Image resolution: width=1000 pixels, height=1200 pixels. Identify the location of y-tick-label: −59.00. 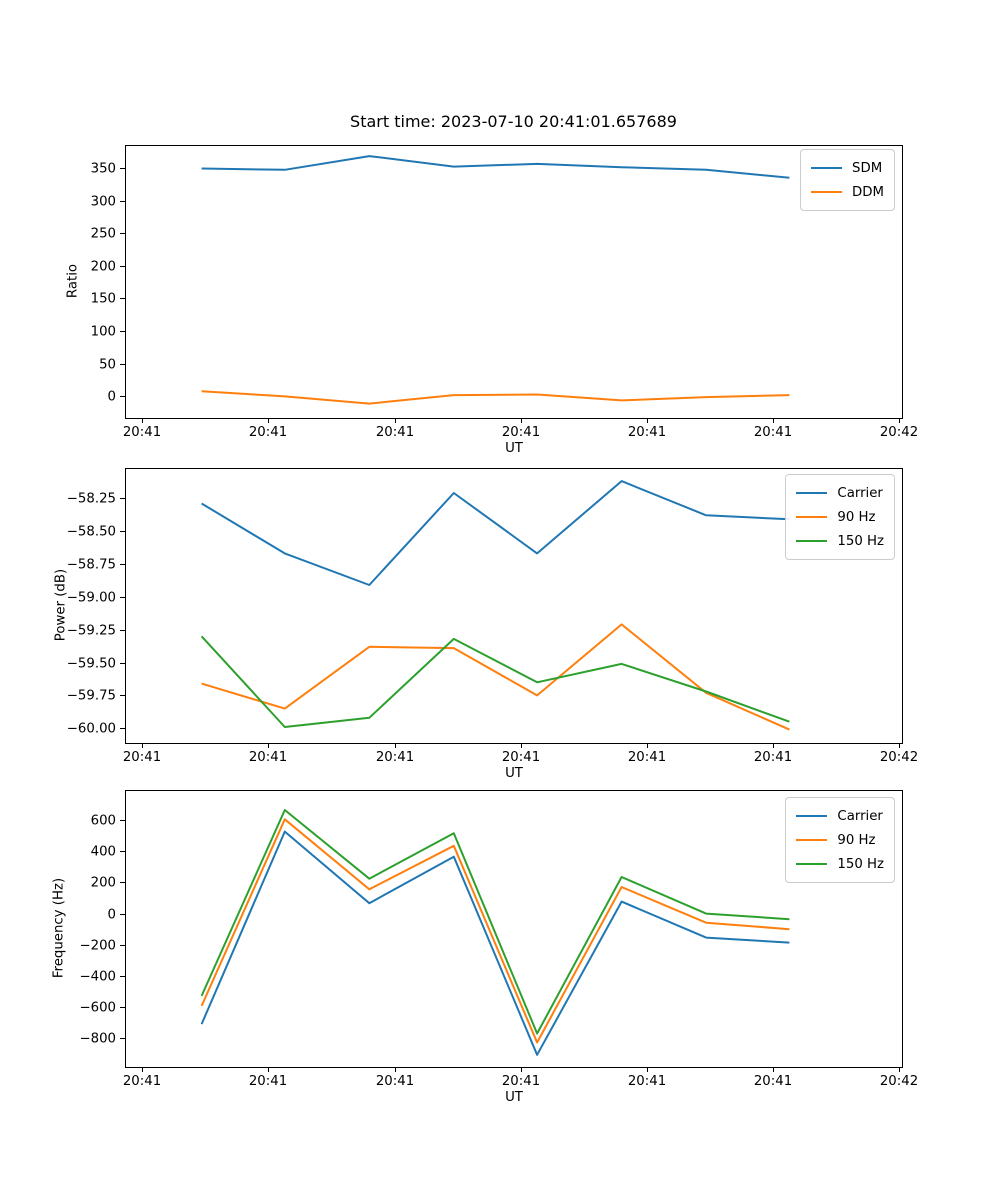
(91, 597).